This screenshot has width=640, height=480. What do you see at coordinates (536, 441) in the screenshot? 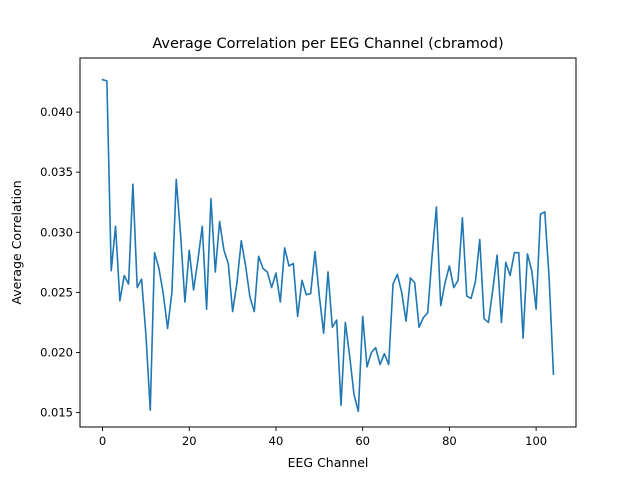
I see `x-tick-label: 100` at bounding box center [536, 441].